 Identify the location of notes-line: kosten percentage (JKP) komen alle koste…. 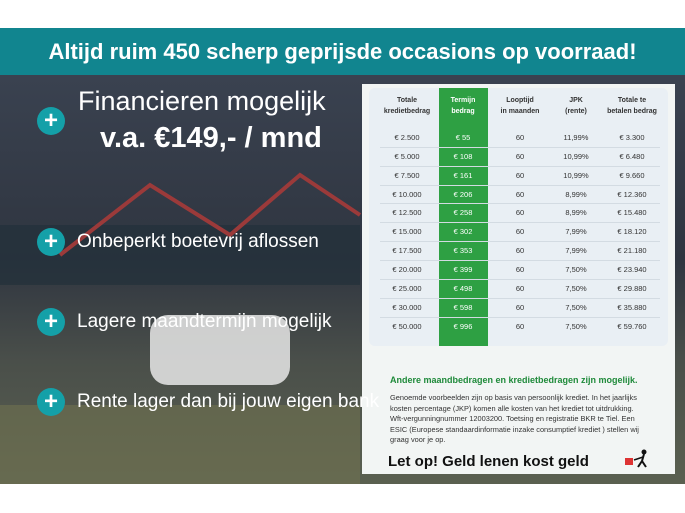
(512, 408).